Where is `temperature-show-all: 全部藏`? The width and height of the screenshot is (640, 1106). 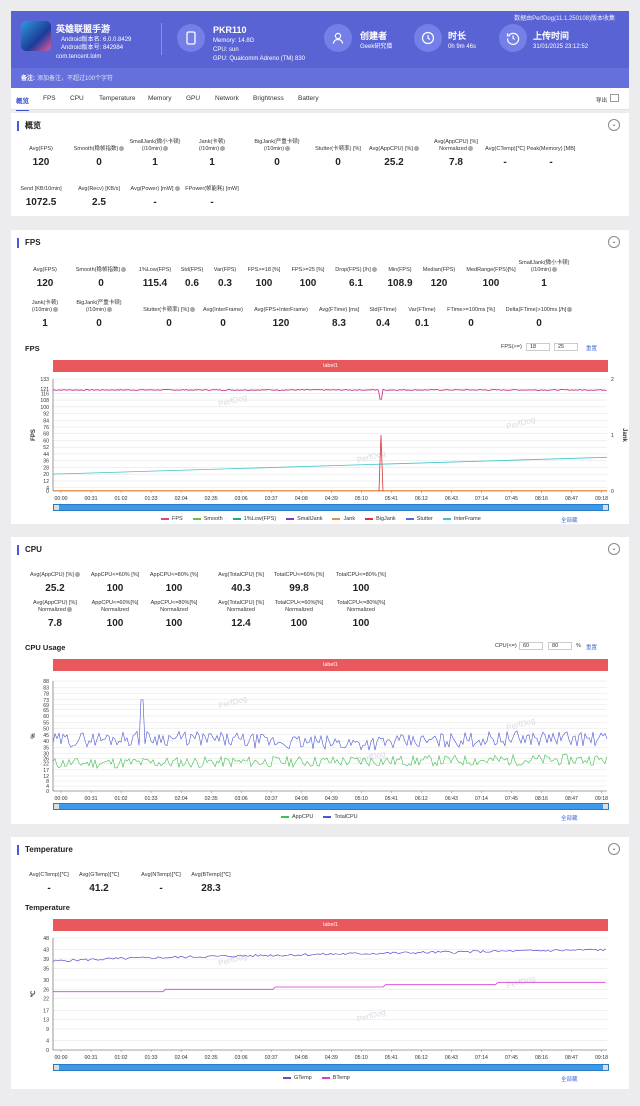
temperature-show-all: 全部藏 is located at coordinates (569, 1080).